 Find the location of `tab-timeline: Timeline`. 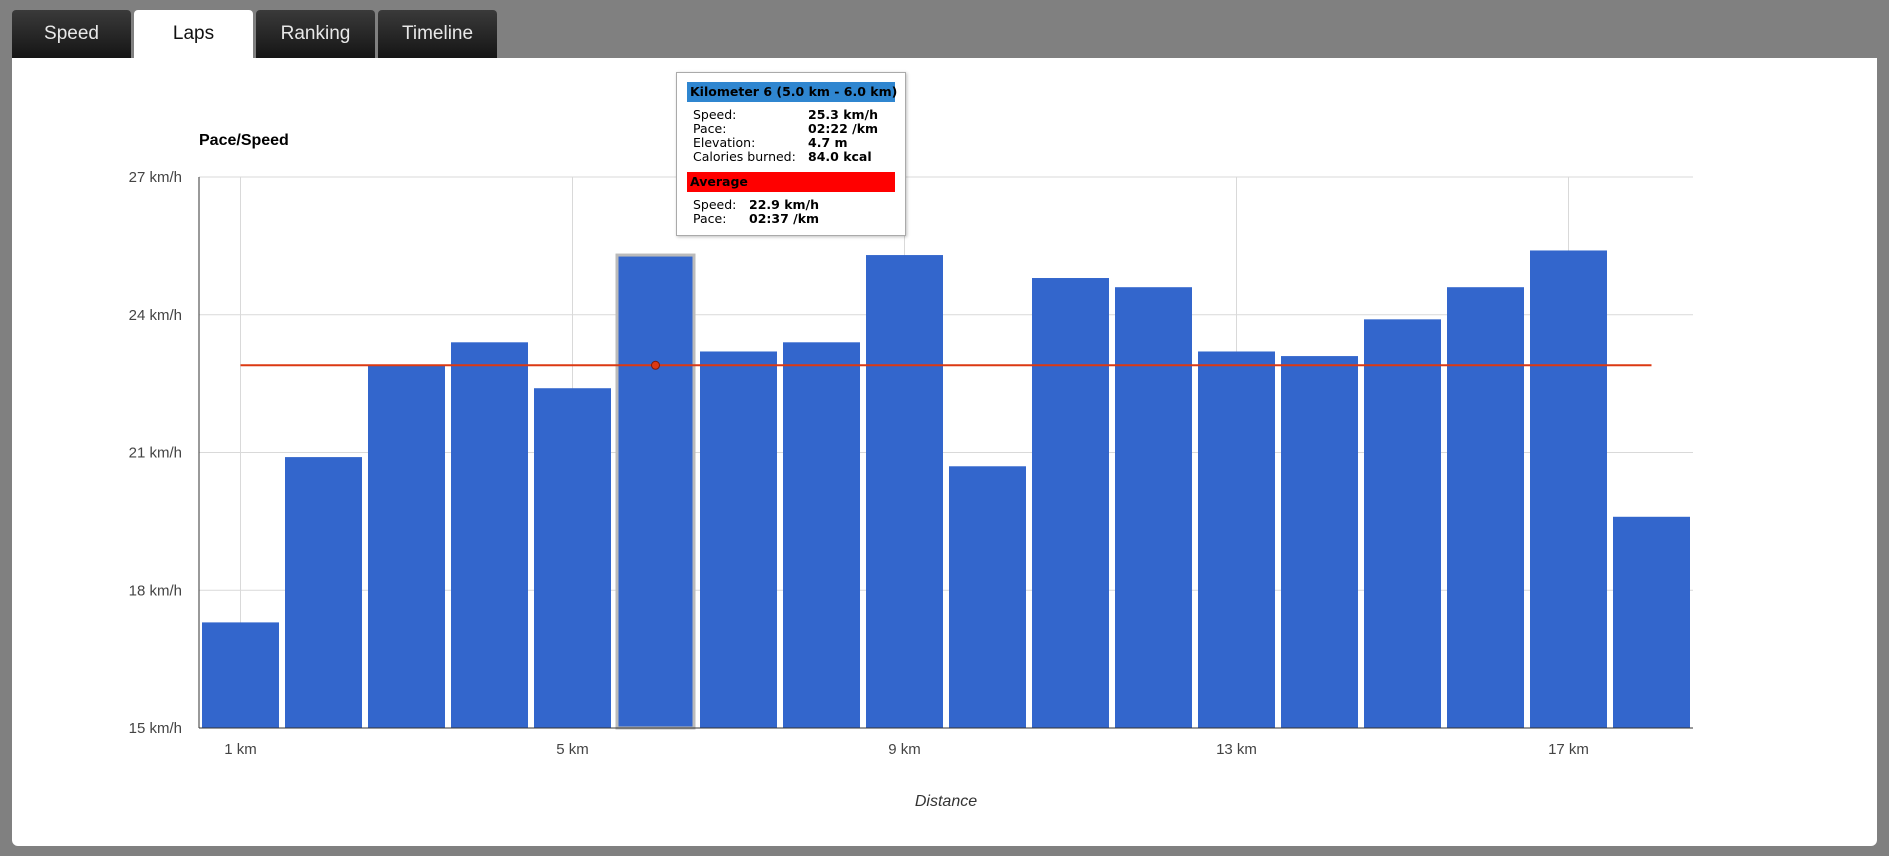

tab-timeline: Timeline is located at coordinates (437, 34).